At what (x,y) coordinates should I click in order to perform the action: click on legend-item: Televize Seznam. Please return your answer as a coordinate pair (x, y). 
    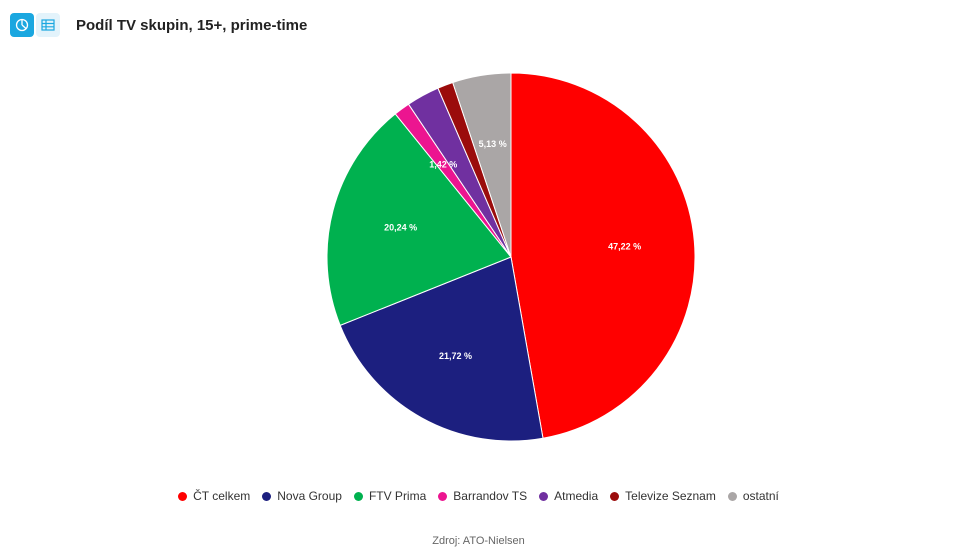
    Looking at the image, I should click on (663, 496).